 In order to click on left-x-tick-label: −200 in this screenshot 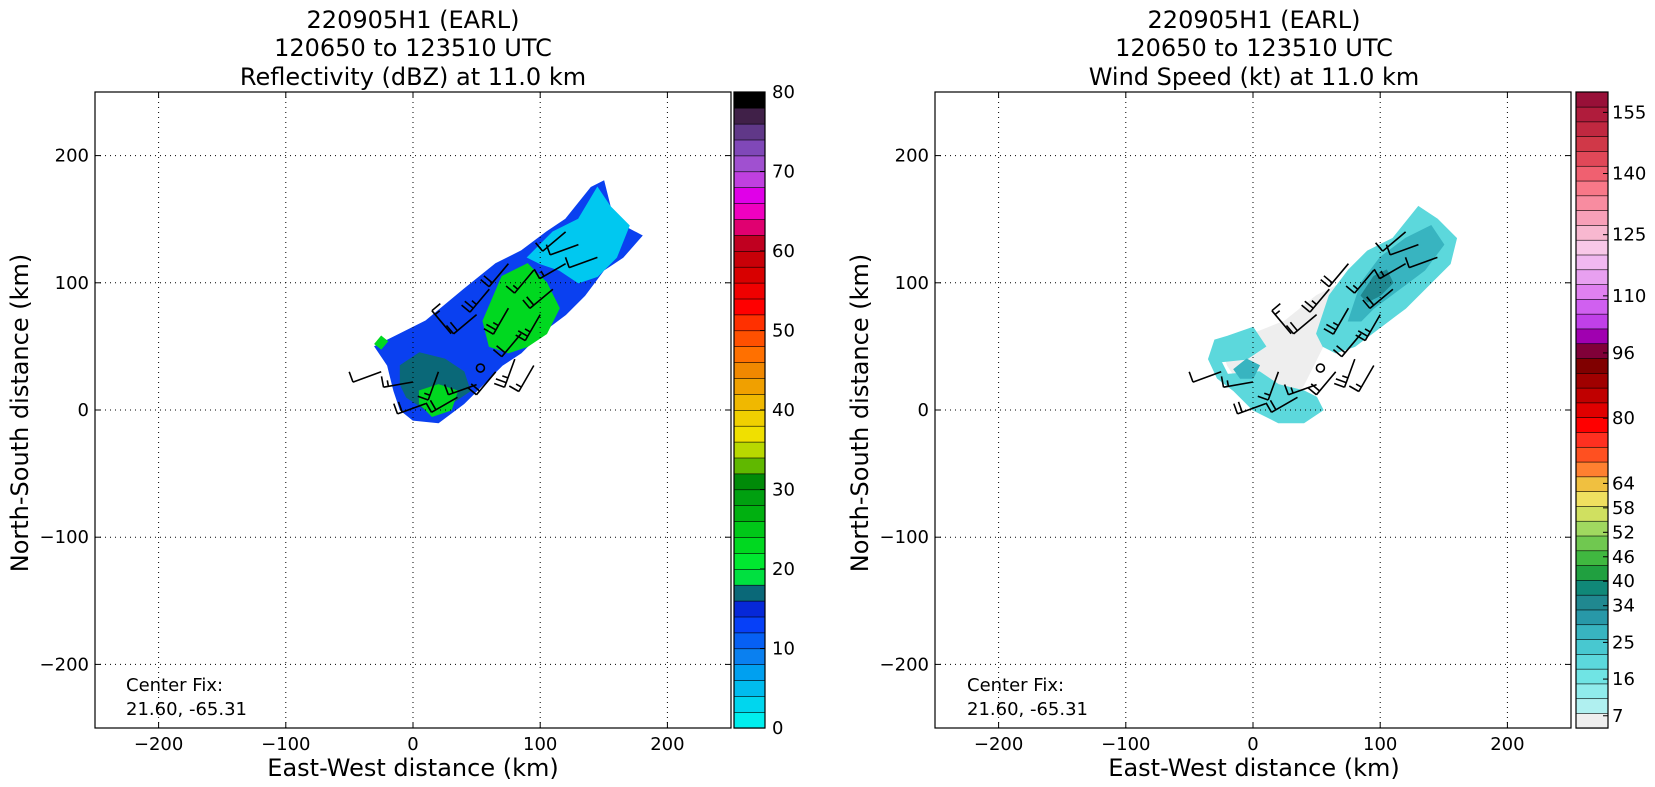, I will do `click(158, 744)`.